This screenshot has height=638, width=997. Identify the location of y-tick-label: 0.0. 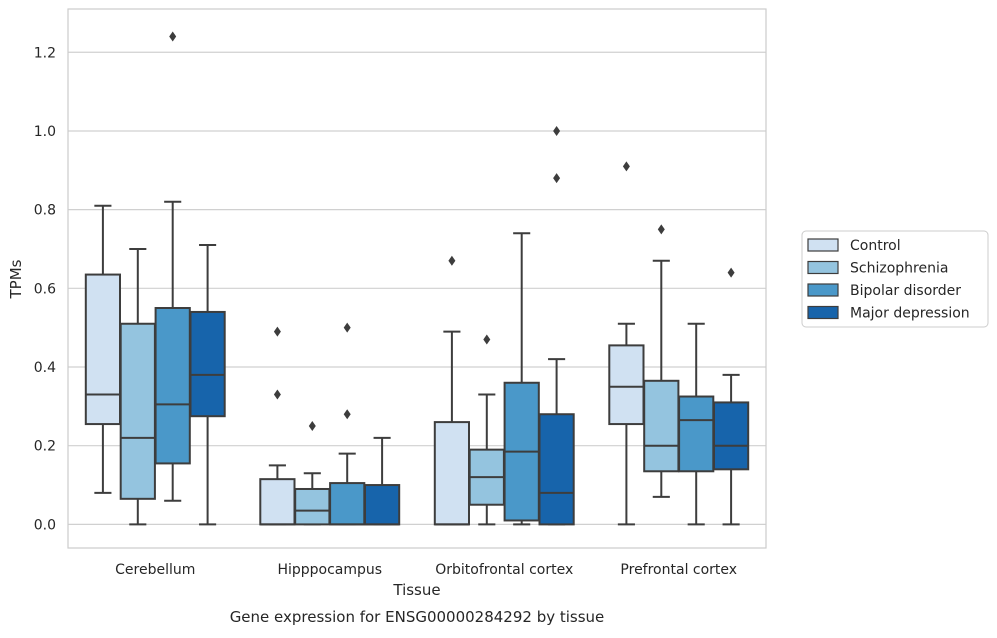
(45, 525).